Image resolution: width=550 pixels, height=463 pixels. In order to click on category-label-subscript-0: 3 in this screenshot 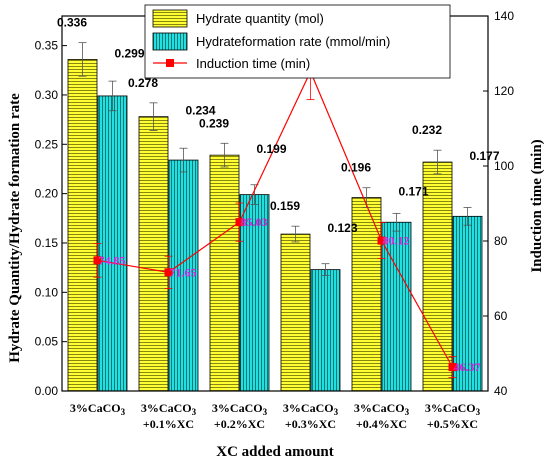, I will do `click(123, 412)`.